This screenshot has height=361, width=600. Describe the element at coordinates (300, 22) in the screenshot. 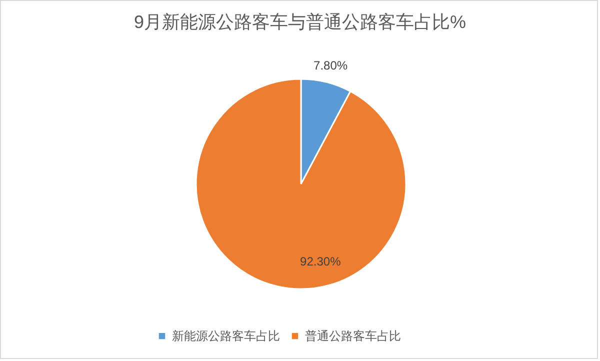

I see `chart-title: 9月新能源公路客车与普通公路客车占比%` at that location.